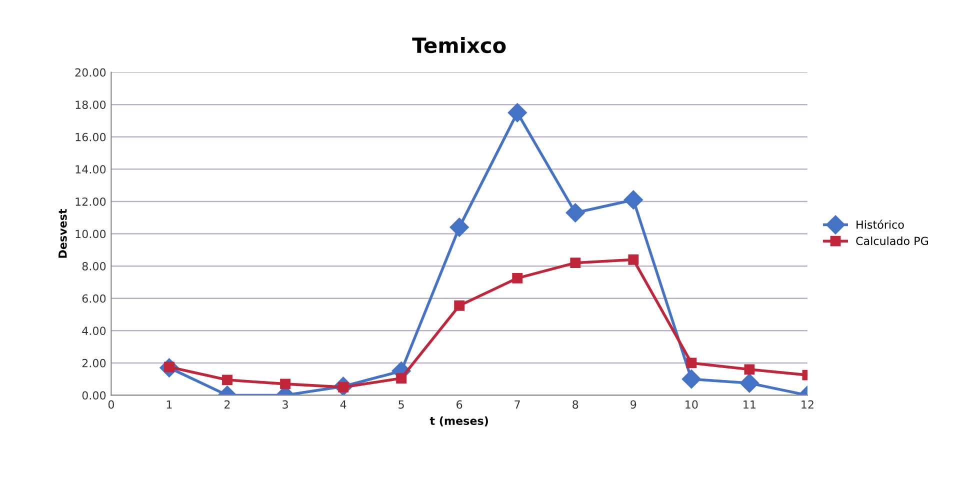 The image size is (967, 482). Describe the element at coordinates (94, 298) in the screenshot. I see `y-tick-label: 6.00` at that location.